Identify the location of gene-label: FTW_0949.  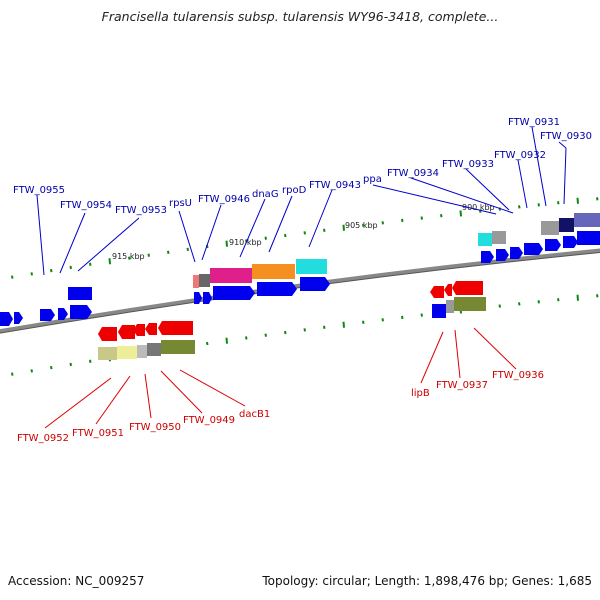
(209, 420).